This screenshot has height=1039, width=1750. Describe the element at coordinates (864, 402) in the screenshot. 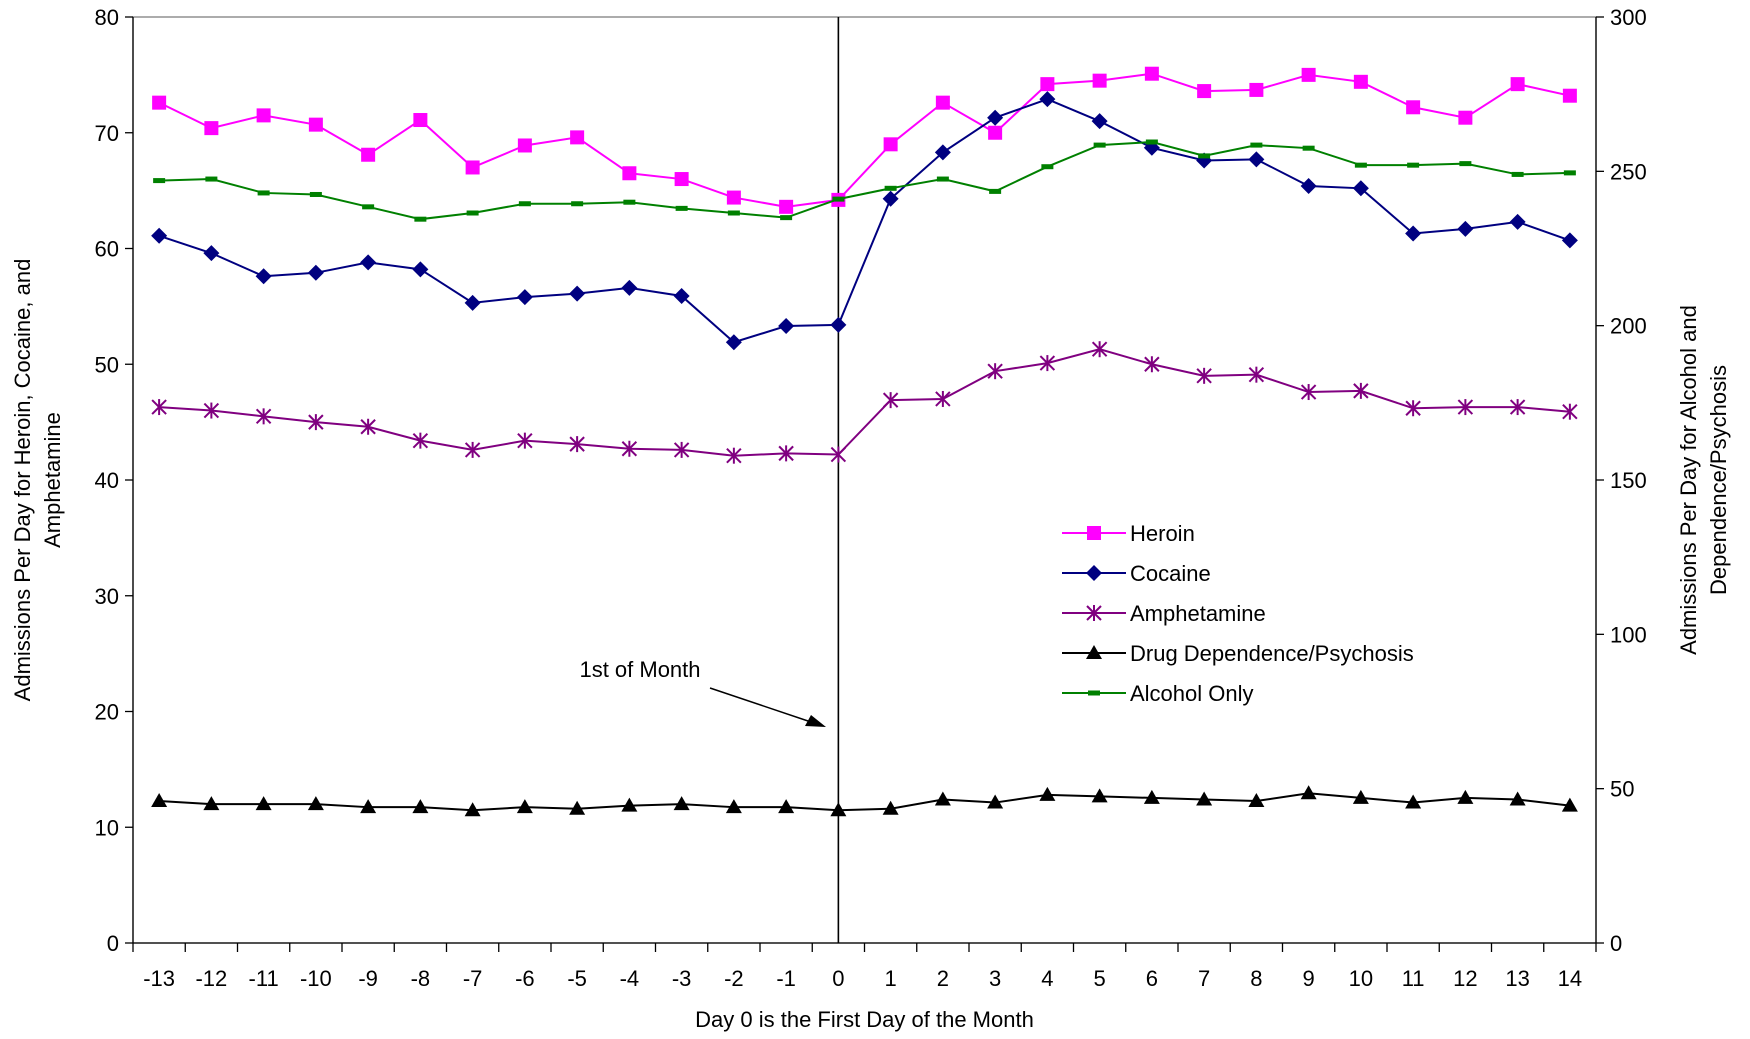

I see `series-line-amphetamine` at that location.